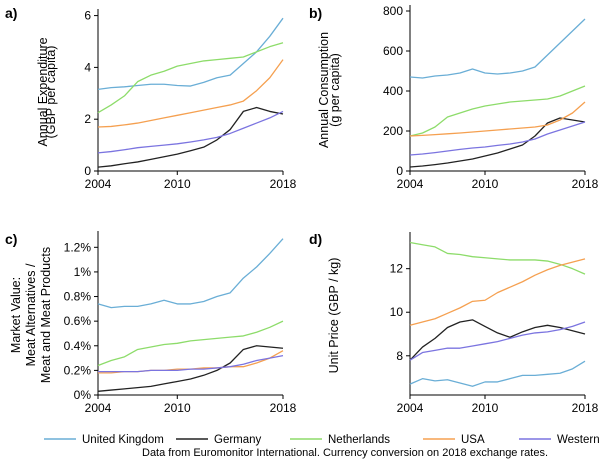 This screenshot has width=600, height=461. I want to click on legend-item-germany: Germany, so click(219, 440).